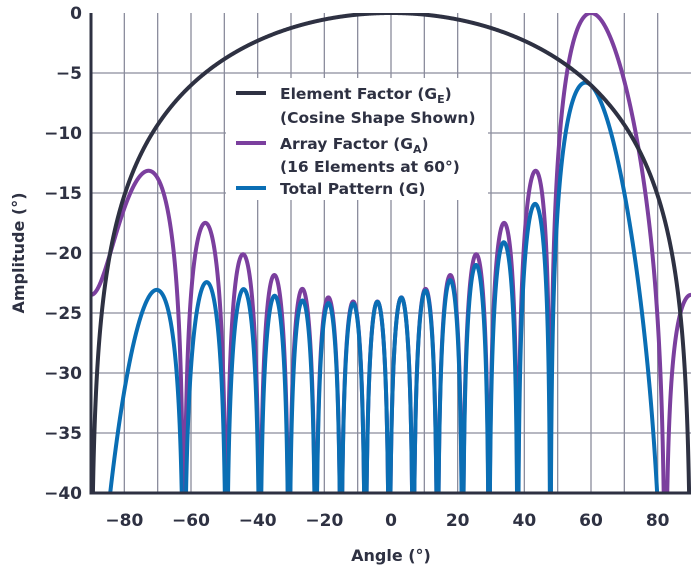  What do you see at coordinates (258, 521) in the screenshot?
I see `x-tick-label: −40` at bounding box center [258, 521].